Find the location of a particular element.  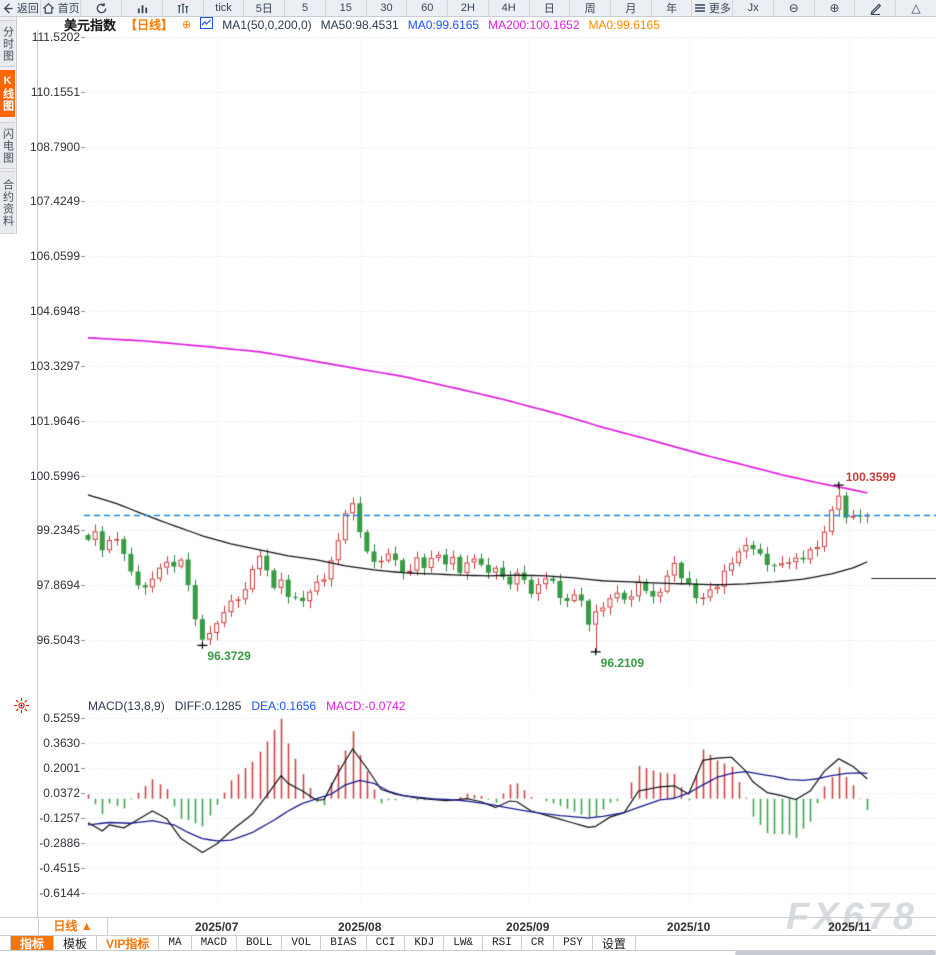

sidebar-tab-contract-info: 合约资料 is located at coordinates (7, 202).